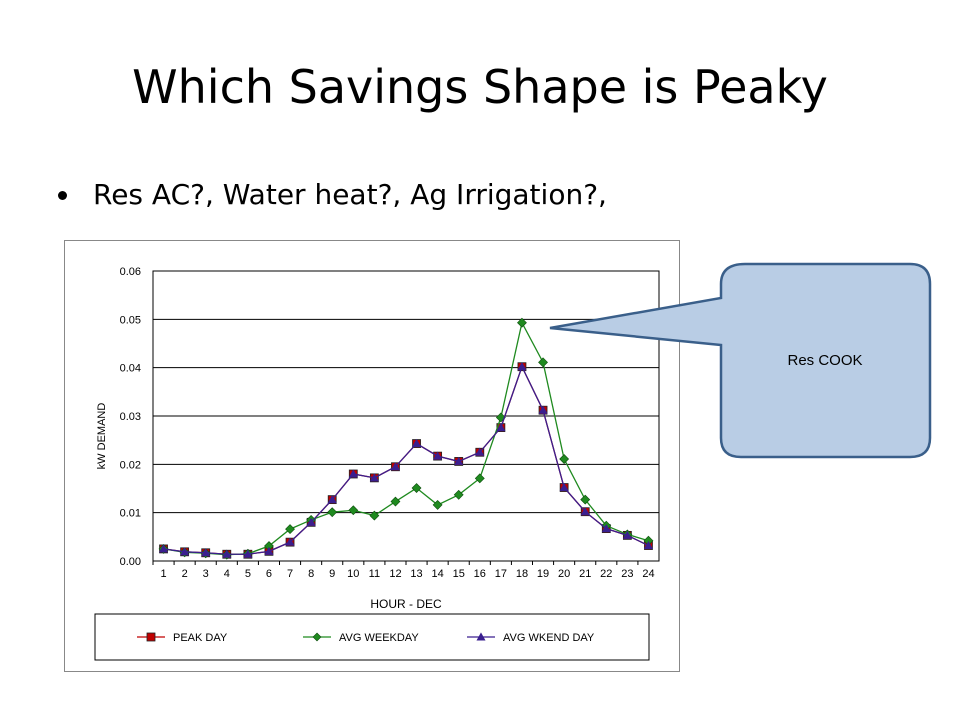  What do you see at coordinates (130, 272) in the screenshot?
I see `y-tick-label: 0.06` at bounding box center [130, 272].